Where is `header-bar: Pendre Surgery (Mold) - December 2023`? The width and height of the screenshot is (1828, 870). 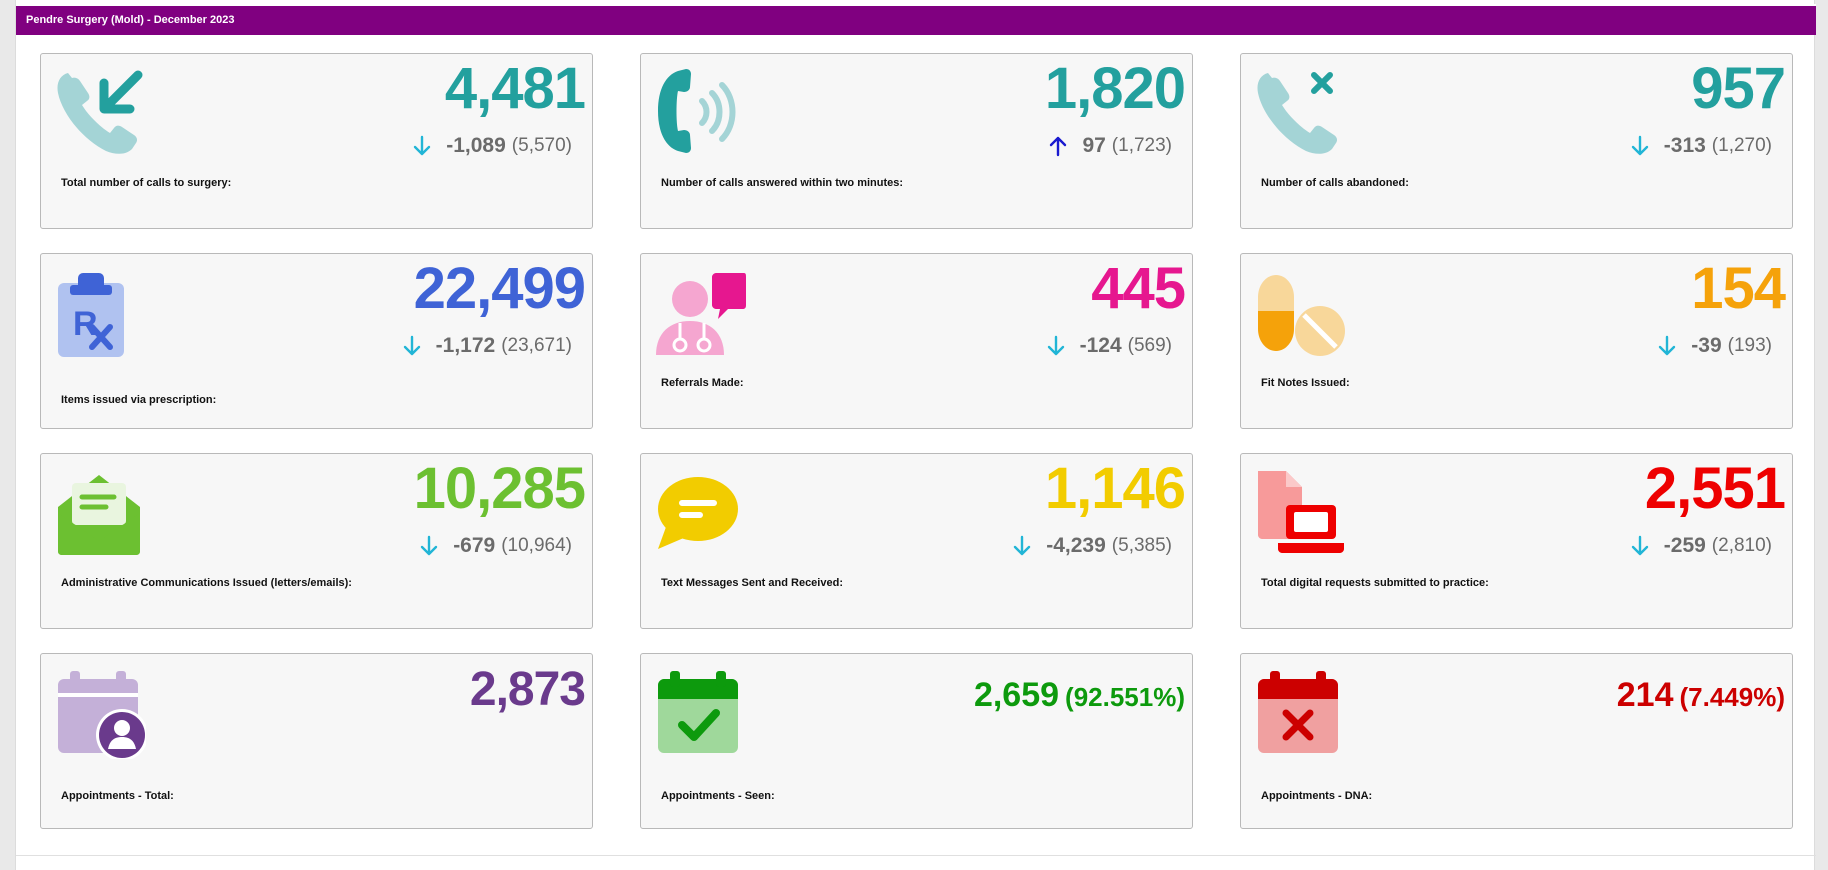
header-bar: Pendre Surgery (Mold) - December 2023 is located at coordinates (916, 19).